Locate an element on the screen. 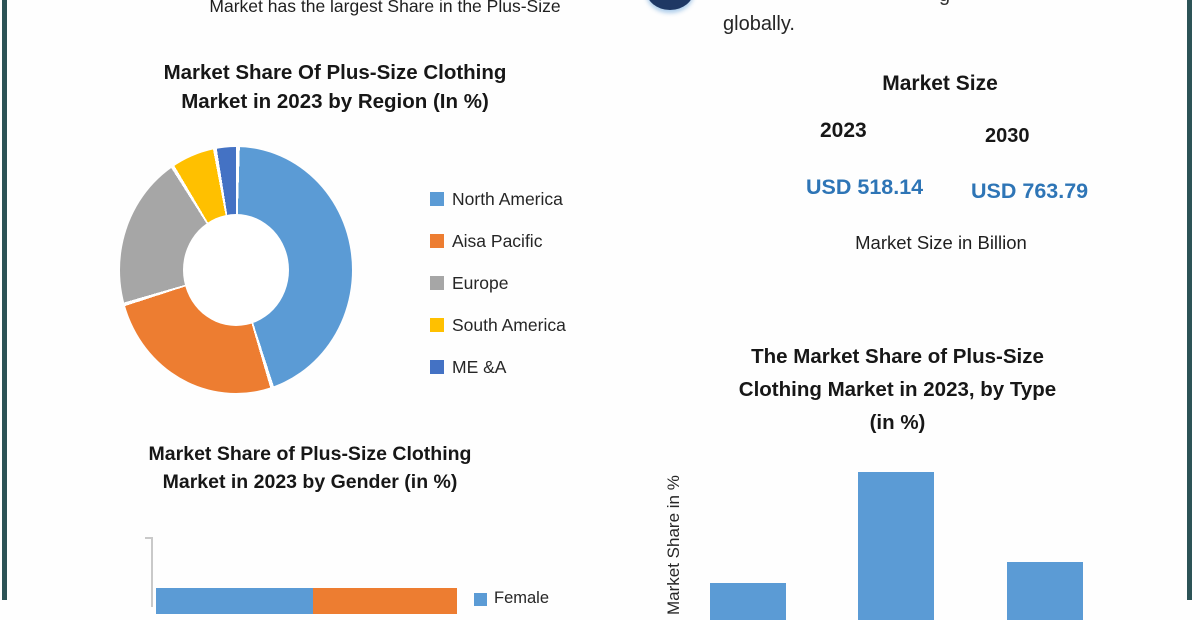  legend-label: ME &A is located at coordinates (479, 366).